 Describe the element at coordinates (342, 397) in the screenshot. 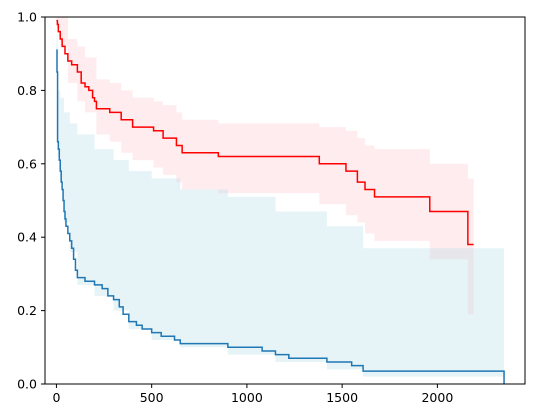

I see `x-tick-label: 1500` at that location.